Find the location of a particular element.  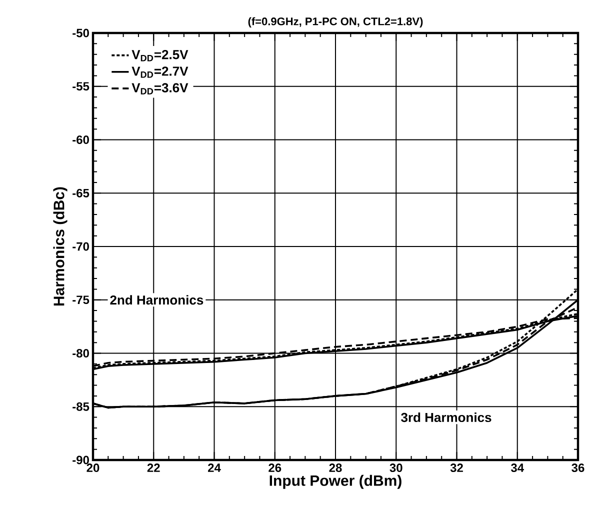

y-axis-title: Harmonics (dBc) is located at coordinates (60, 246).